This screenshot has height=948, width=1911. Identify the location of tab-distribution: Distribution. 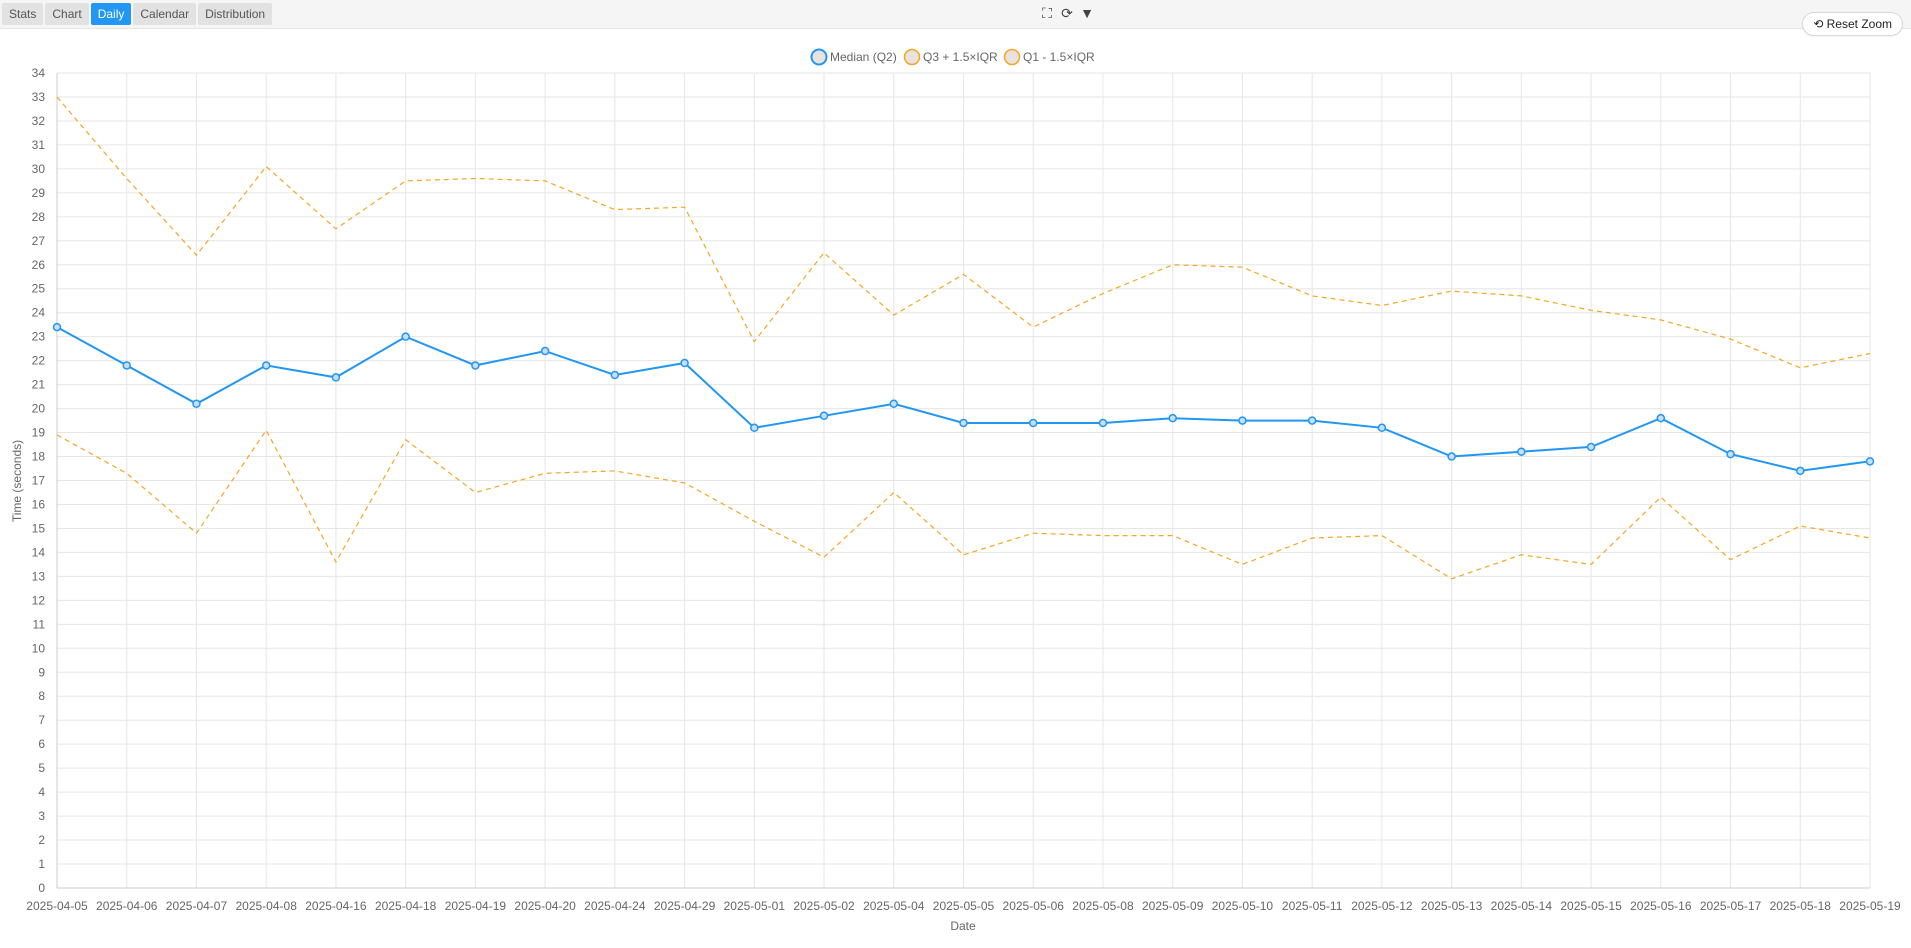
(235, 14).